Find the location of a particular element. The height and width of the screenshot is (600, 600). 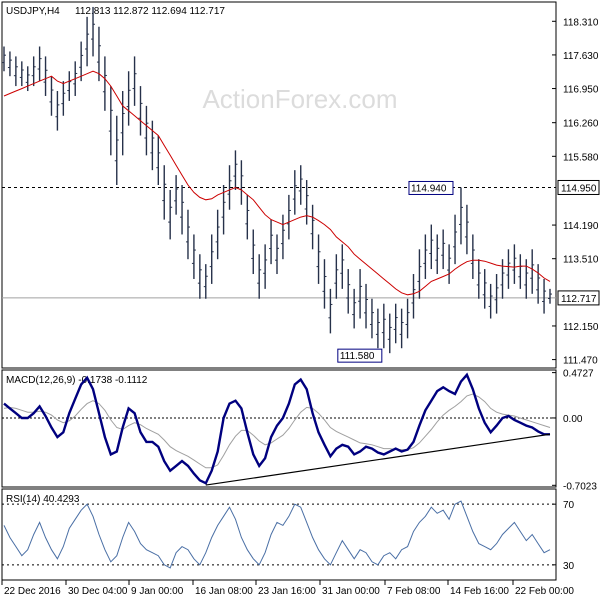

price-y-tick-label: 113.510 is located at coordinates (581, 260).